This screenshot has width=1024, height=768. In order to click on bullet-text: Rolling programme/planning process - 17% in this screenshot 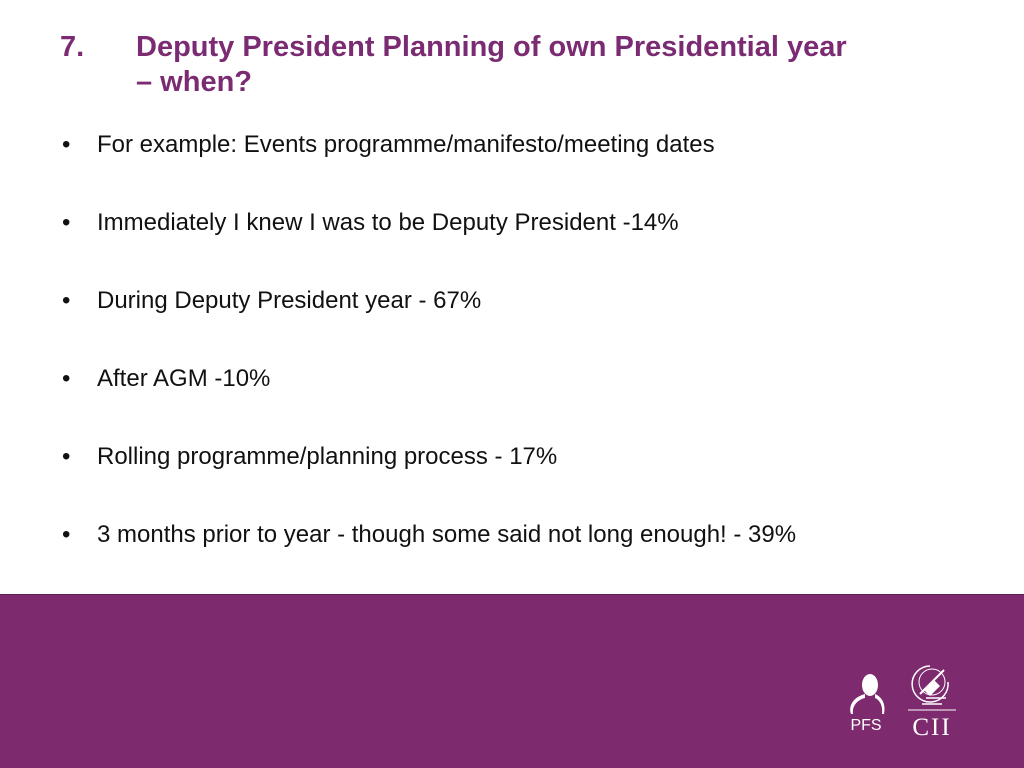, I will do `click(327, 456)`.